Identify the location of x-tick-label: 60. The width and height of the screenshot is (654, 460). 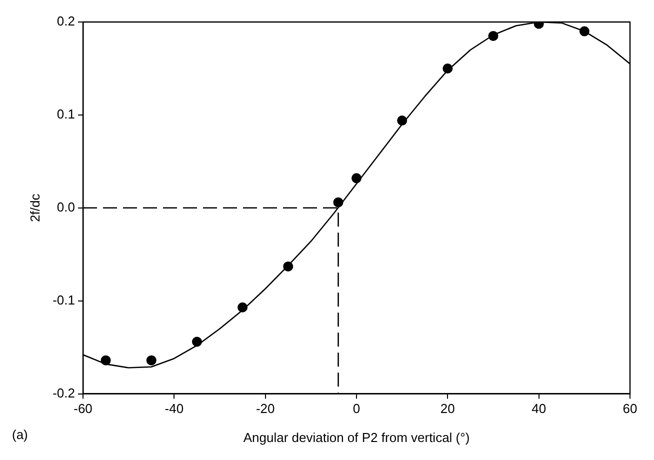
(630, 408).